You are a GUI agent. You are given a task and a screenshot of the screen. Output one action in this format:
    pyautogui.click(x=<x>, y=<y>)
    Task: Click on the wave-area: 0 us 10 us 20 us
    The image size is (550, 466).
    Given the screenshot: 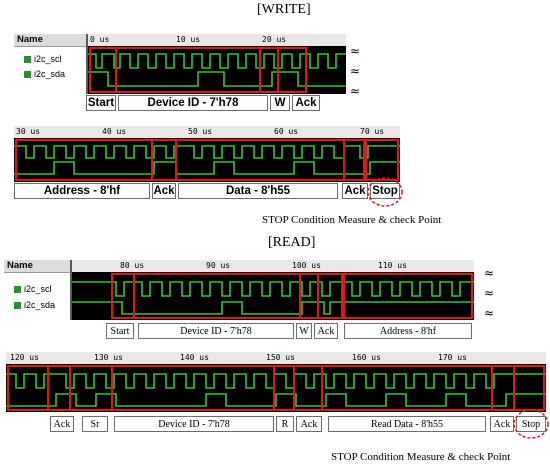 What is the action you would take?
    pyautogui.click(x=217, y=64)
    